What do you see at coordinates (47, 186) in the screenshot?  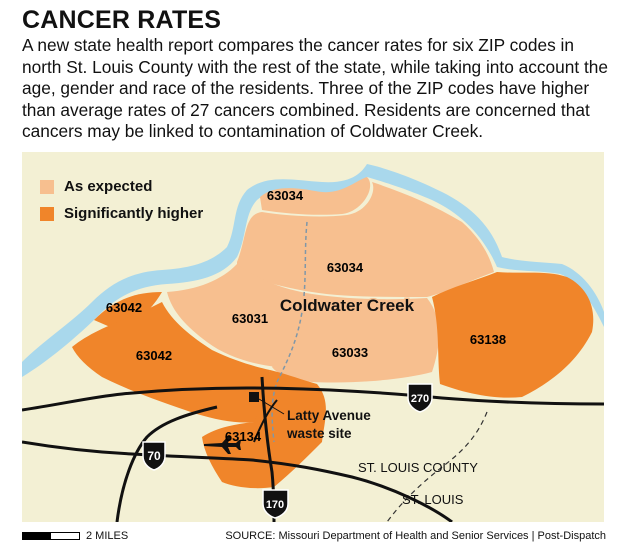 I see `legend-swatch-light` at bounding box center [47, 186].